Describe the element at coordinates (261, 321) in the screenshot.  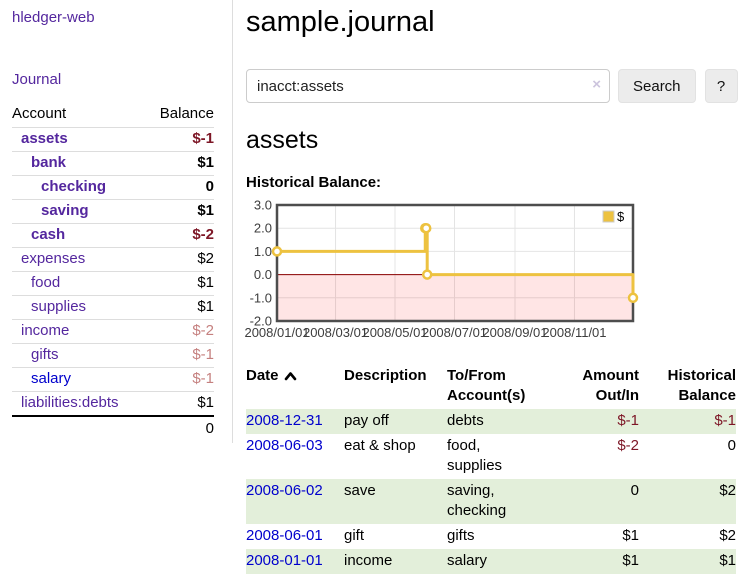
I see `svg-text: -2.0` at that location.